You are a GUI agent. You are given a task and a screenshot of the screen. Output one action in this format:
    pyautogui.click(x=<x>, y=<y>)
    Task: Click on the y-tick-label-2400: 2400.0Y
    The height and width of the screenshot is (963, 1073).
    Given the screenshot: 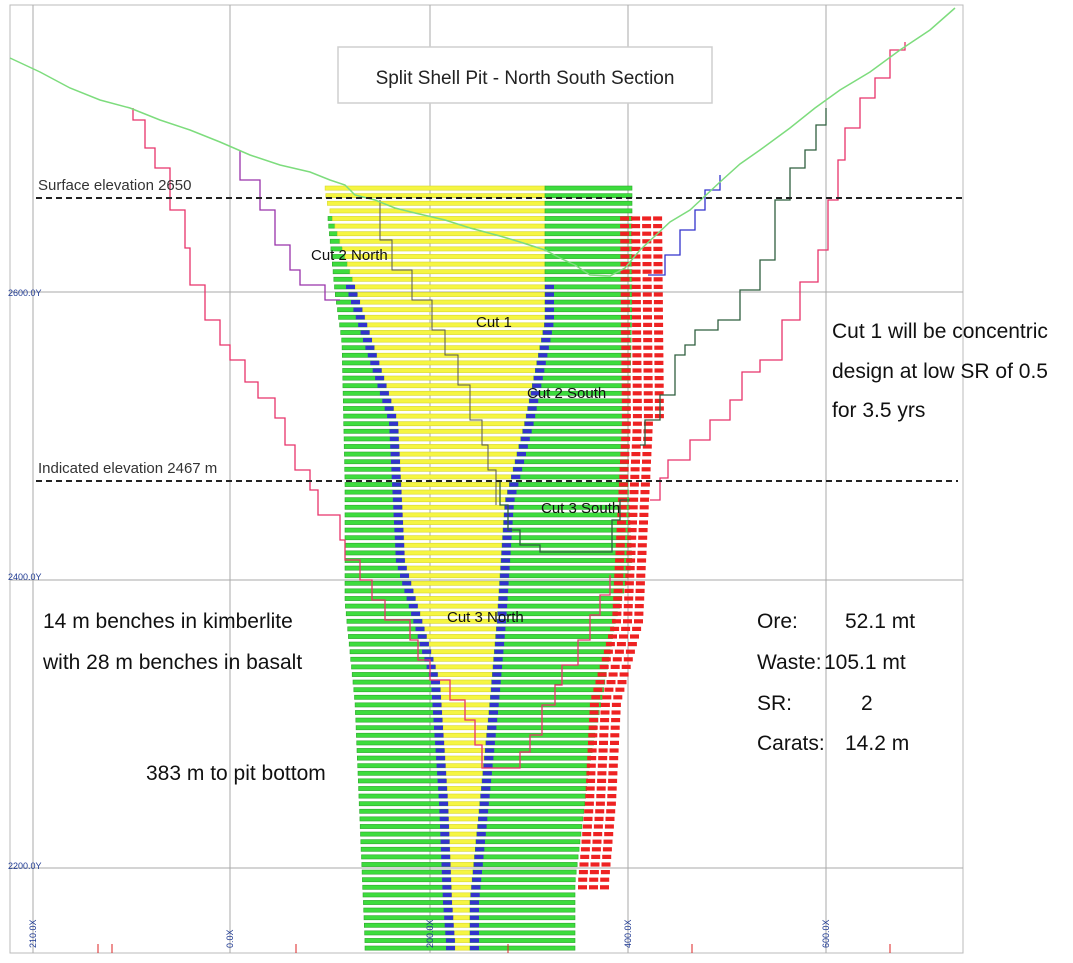 What is the action you would take?
    pyautogui.click(x=25, y=577)
    